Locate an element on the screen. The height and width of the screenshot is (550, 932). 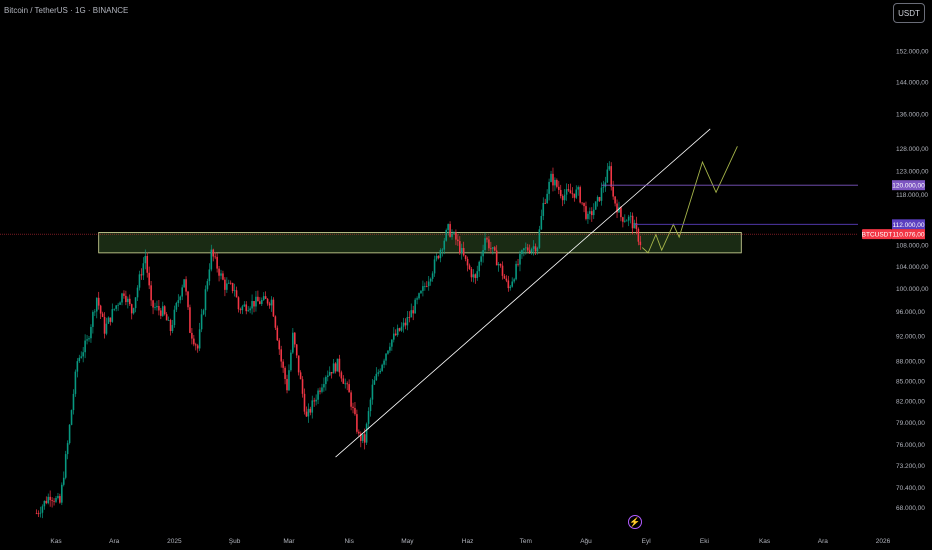
currency-button: USDT is located at coordinates (909, 13).